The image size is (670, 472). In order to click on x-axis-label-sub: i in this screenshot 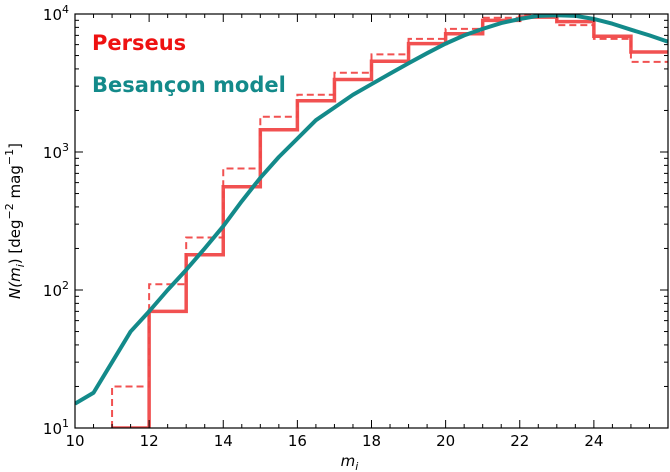, I will do `click(356, 466)`.